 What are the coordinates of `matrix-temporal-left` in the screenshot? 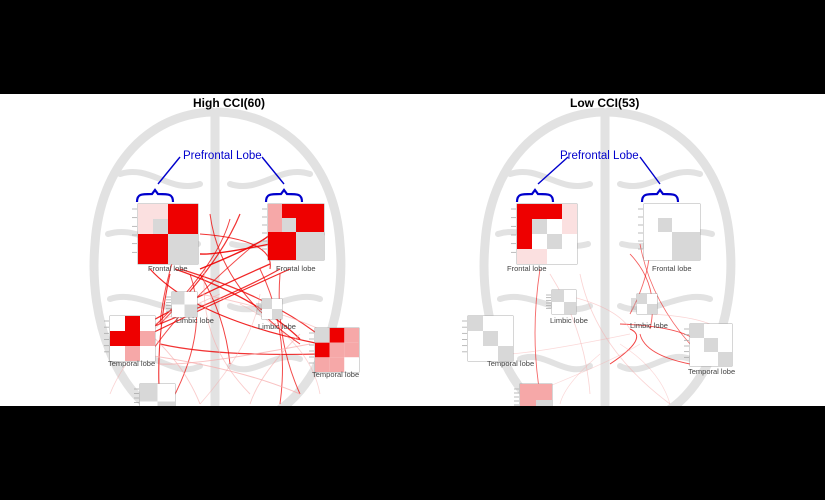 It's located at (130, 338).